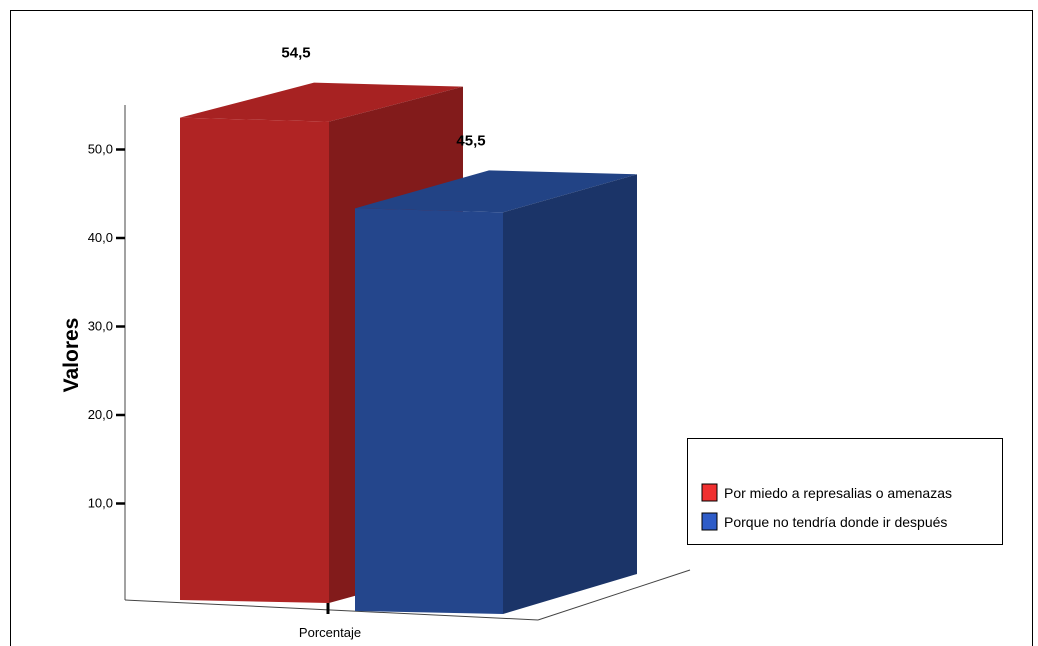  Describe the element at coordinates (100, 149) in the screenshot. I see `y-tick-label: 50,0` at that location.